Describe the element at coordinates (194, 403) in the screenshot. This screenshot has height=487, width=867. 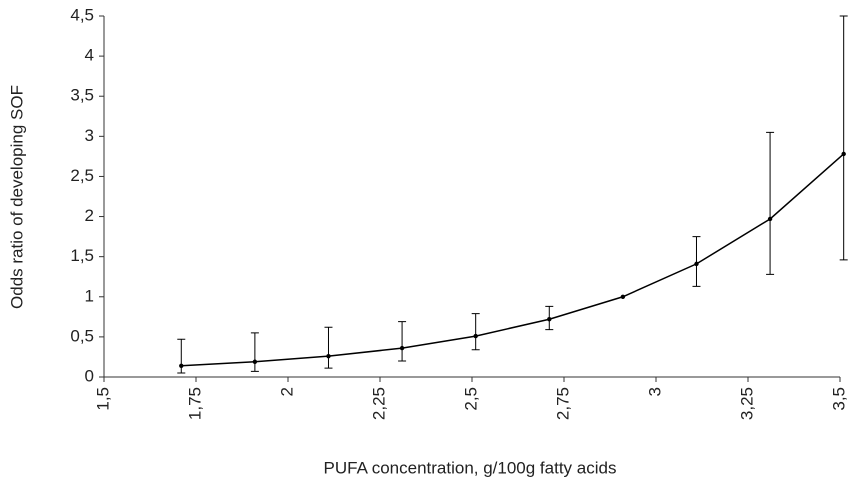
I see `x-tick-label: 1,75` at that location.